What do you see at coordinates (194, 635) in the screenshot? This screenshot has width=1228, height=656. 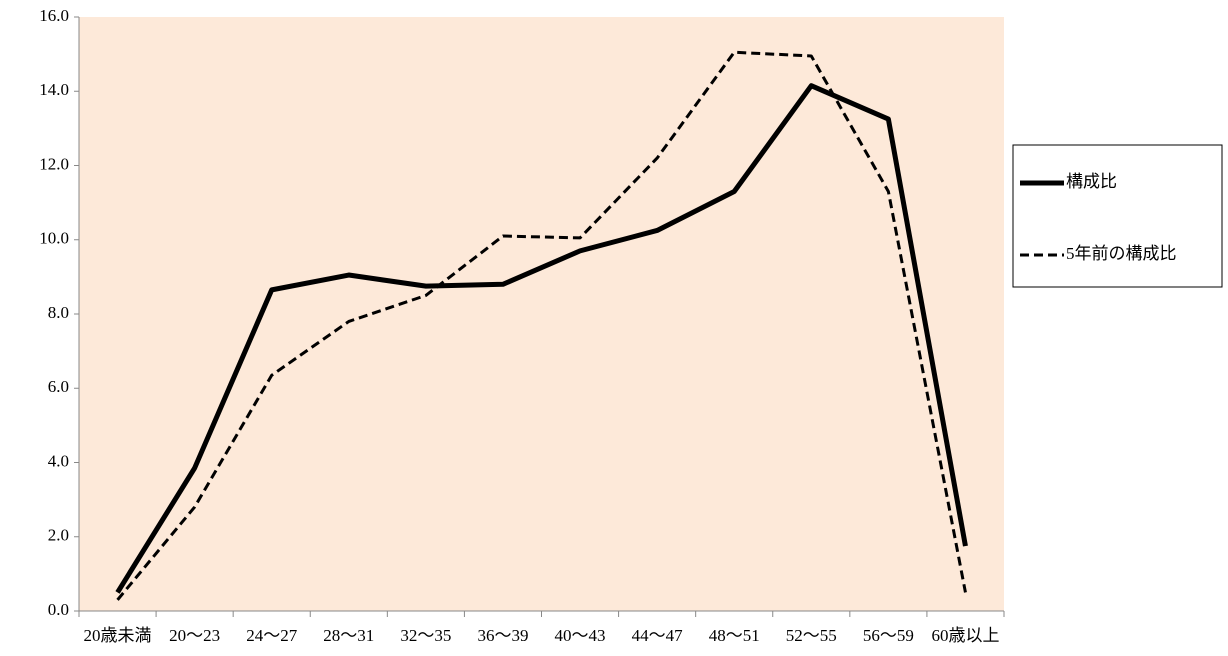 I see `x-tick-label: 20～23` at bounding box center [194, 635].